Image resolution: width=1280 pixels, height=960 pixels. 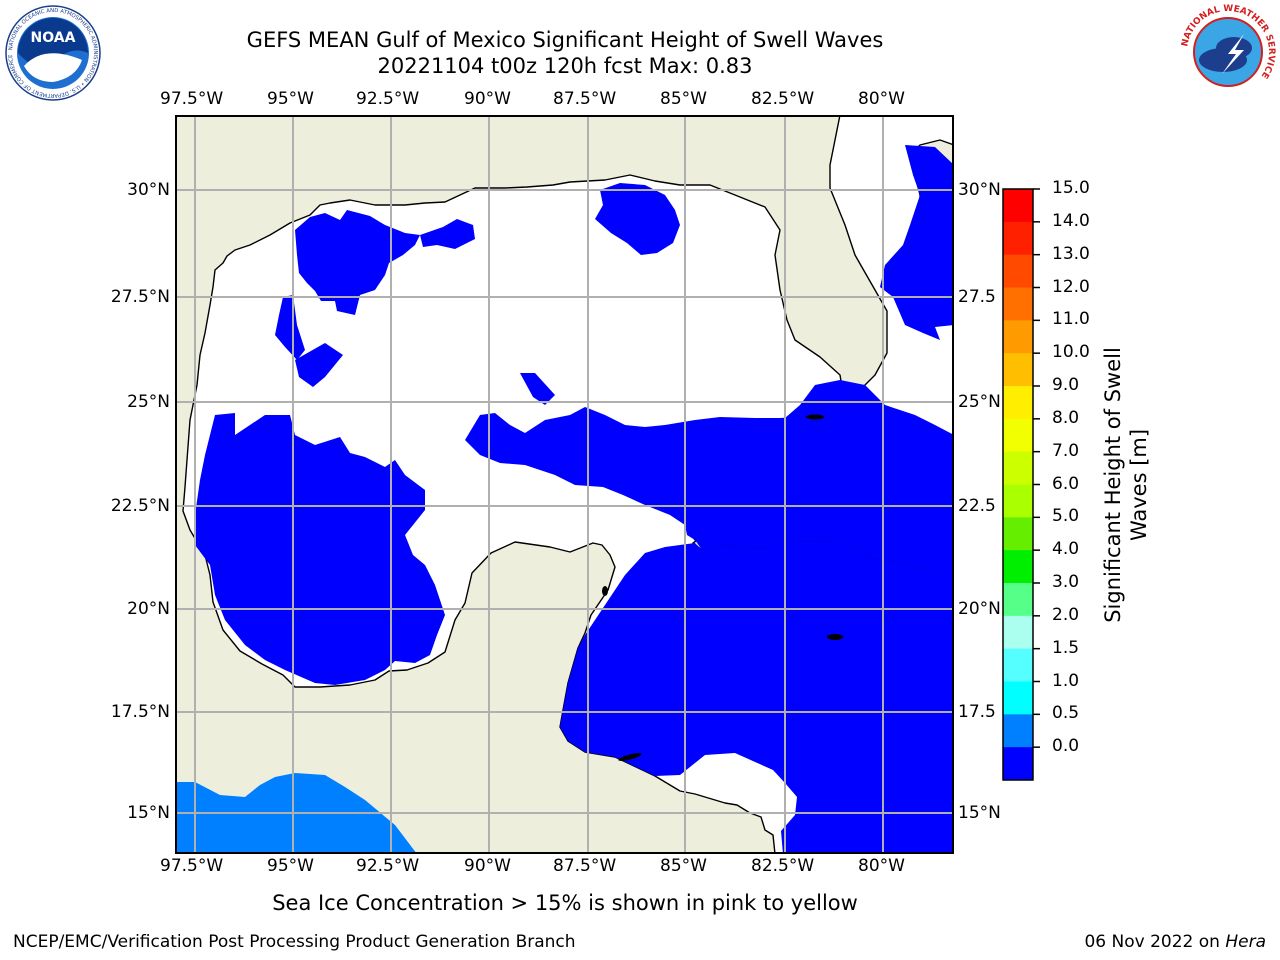 I want to click on host-name: Hera, so click(x=1245, y=942).